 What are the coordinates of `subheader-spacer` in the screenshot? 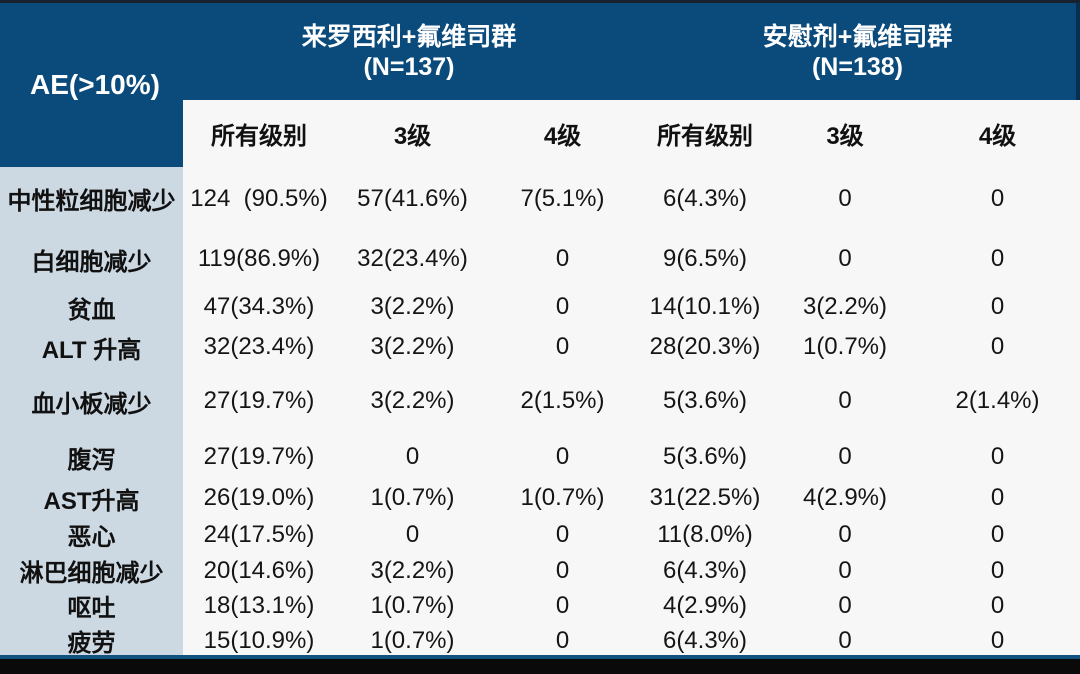 It's located at (91, 133).